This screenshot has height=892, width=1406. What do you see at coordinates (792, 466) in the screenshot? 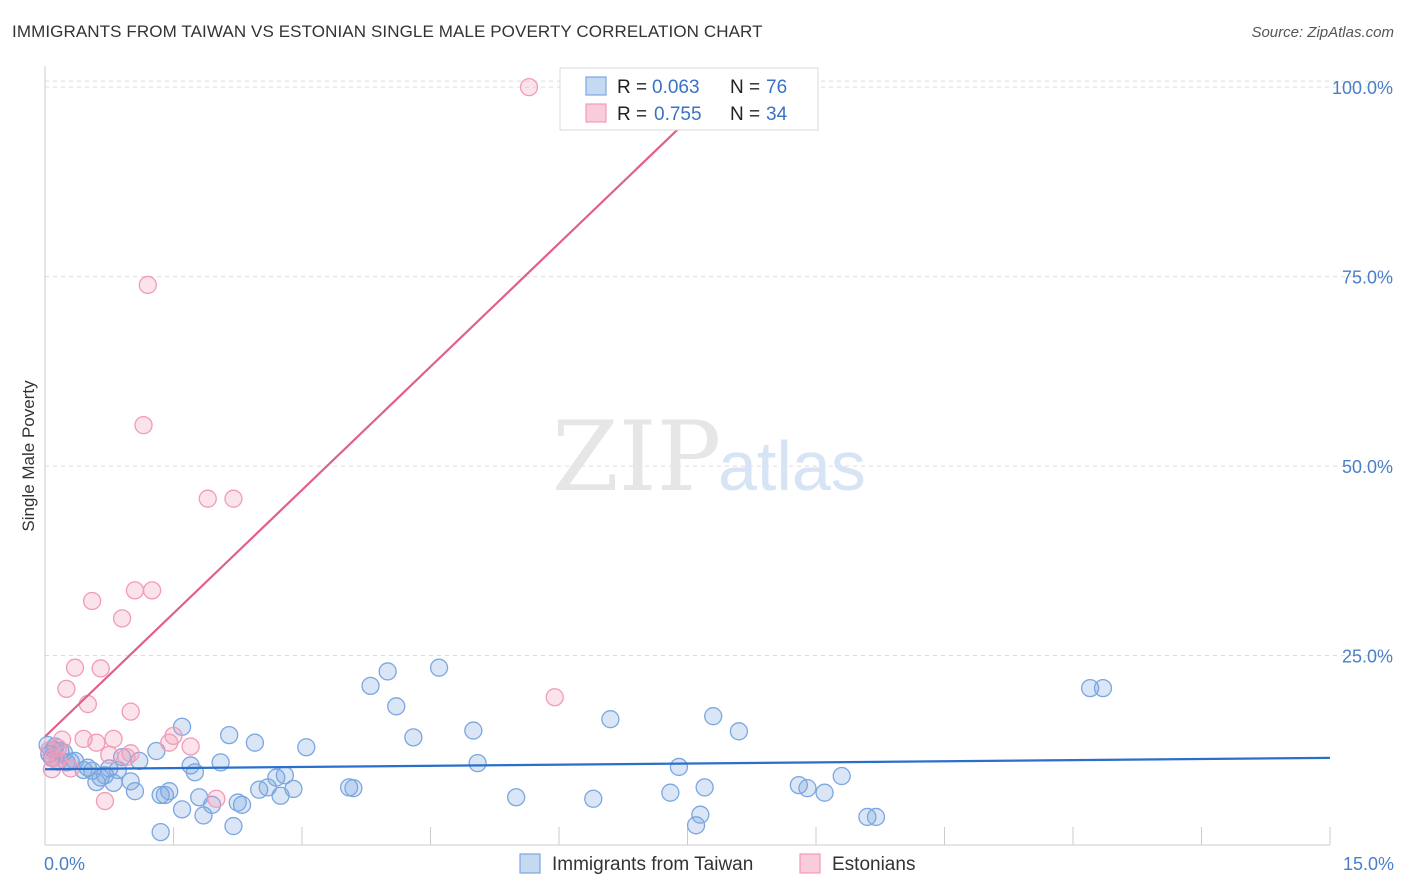
I see `watermark-atlas: atlas` at bounding box center [792, 466].